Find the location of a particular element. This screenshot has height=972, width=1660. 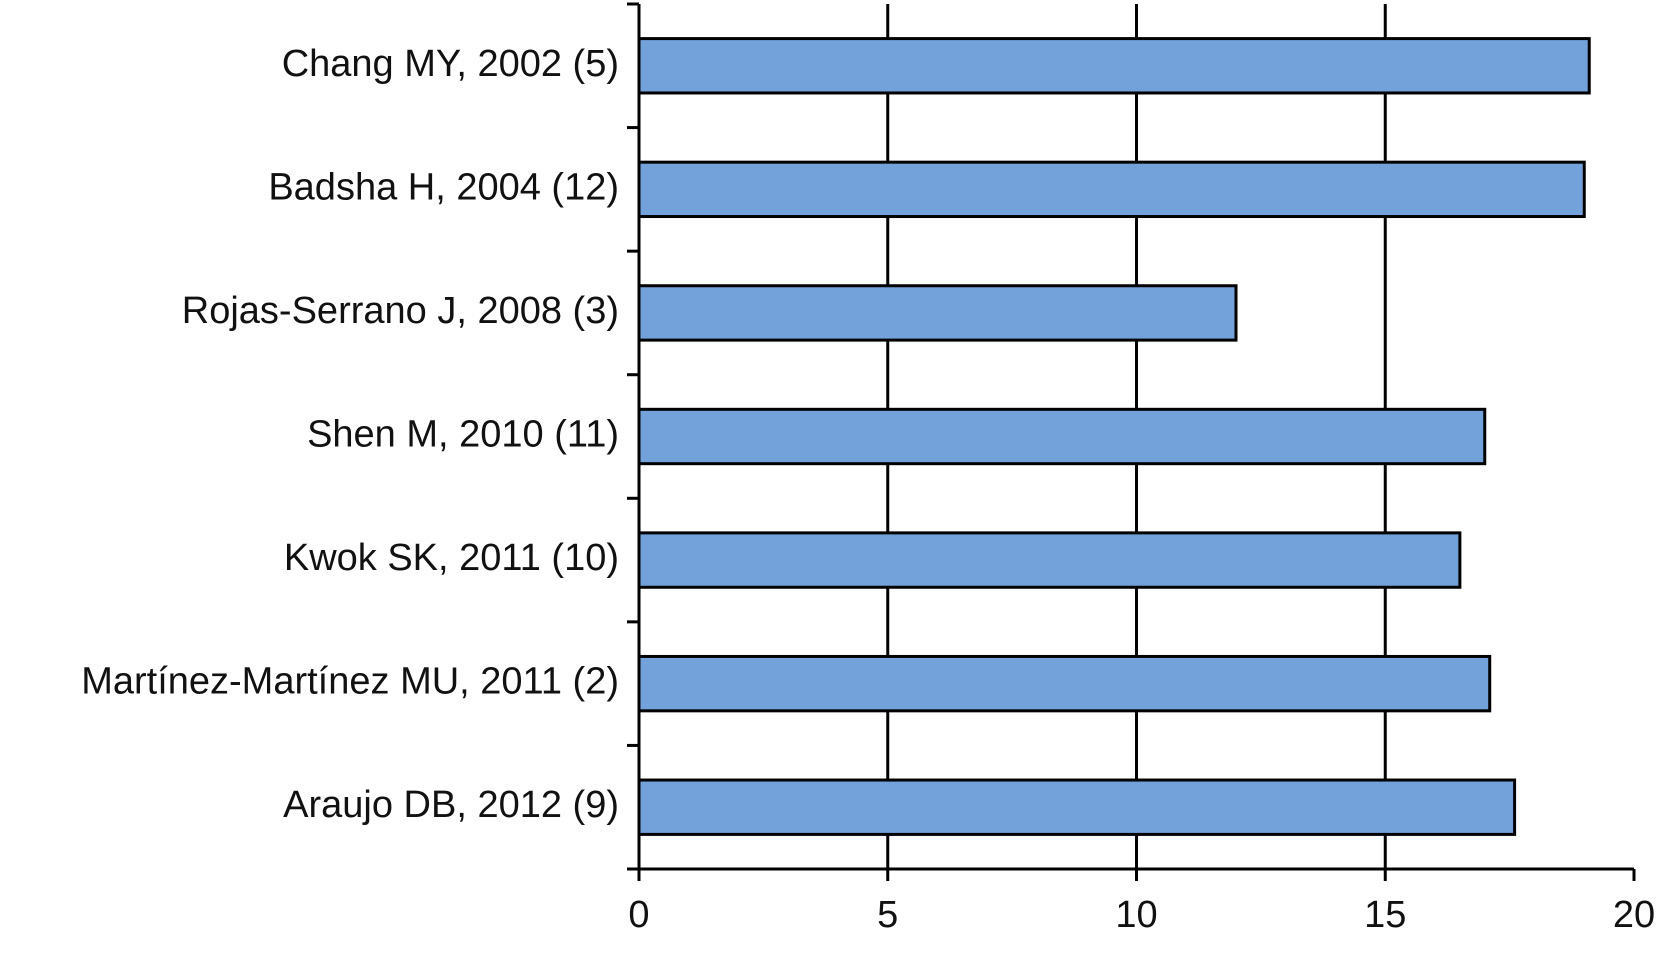

y-tick-label: Araujo DB, 2012 (9) is located at coordinates (451, 805).